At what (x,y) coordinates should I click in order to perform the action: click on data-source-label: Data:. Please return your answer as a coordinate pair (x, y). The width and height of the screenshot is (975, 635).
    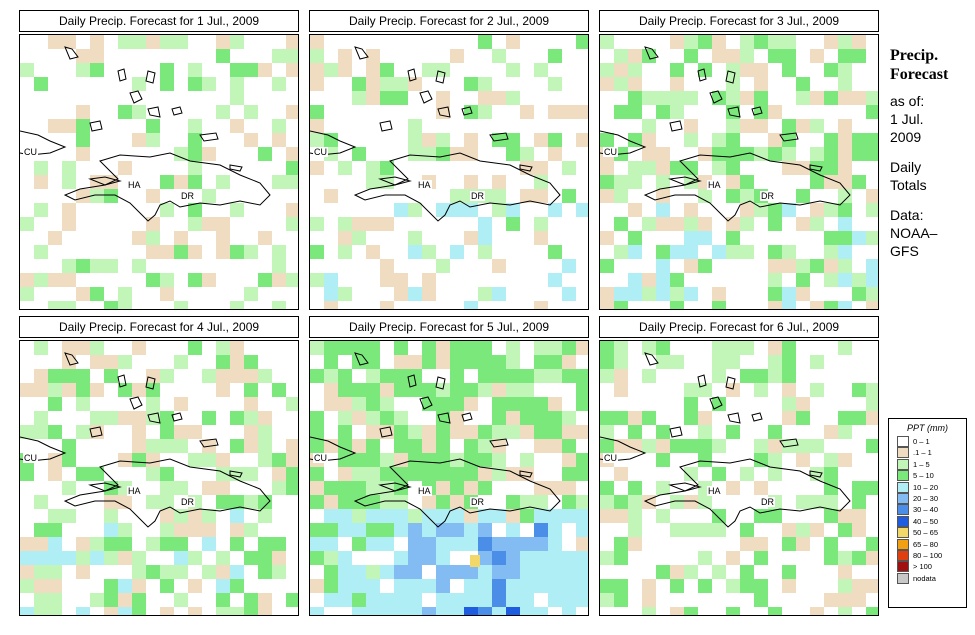
    Looking at the image, I should click on (907, 215).